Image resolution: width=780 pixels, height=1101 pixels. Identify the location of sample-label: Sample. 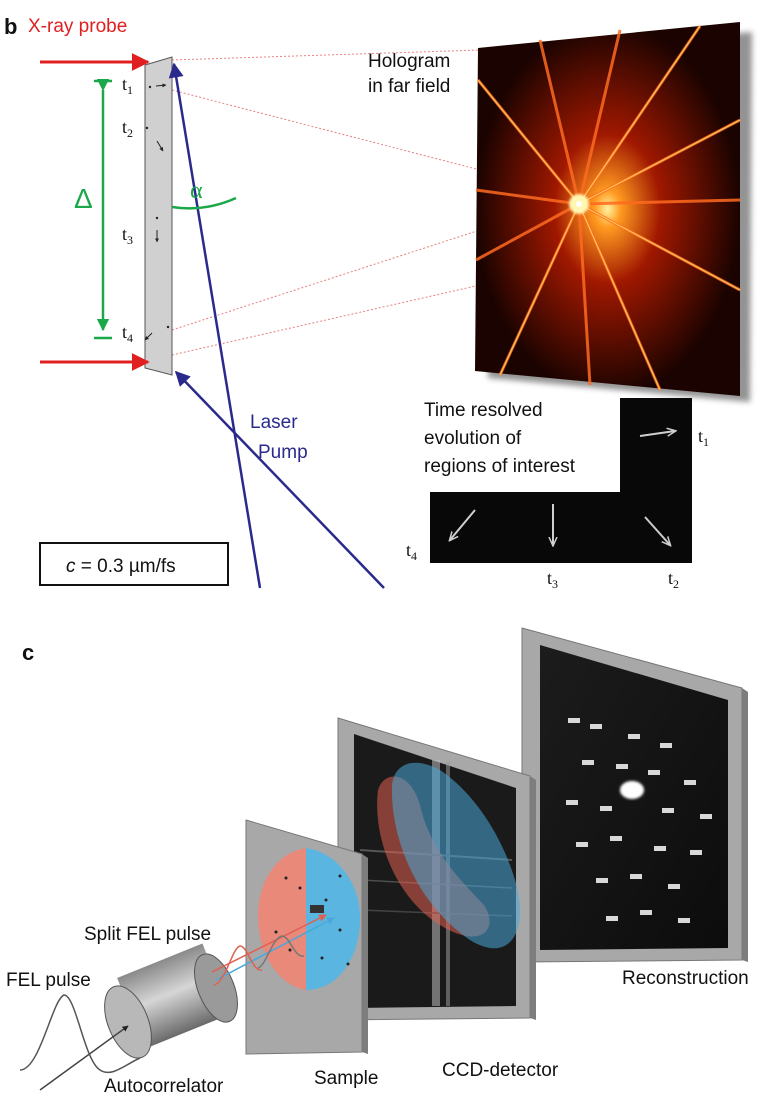
(346, 1078).